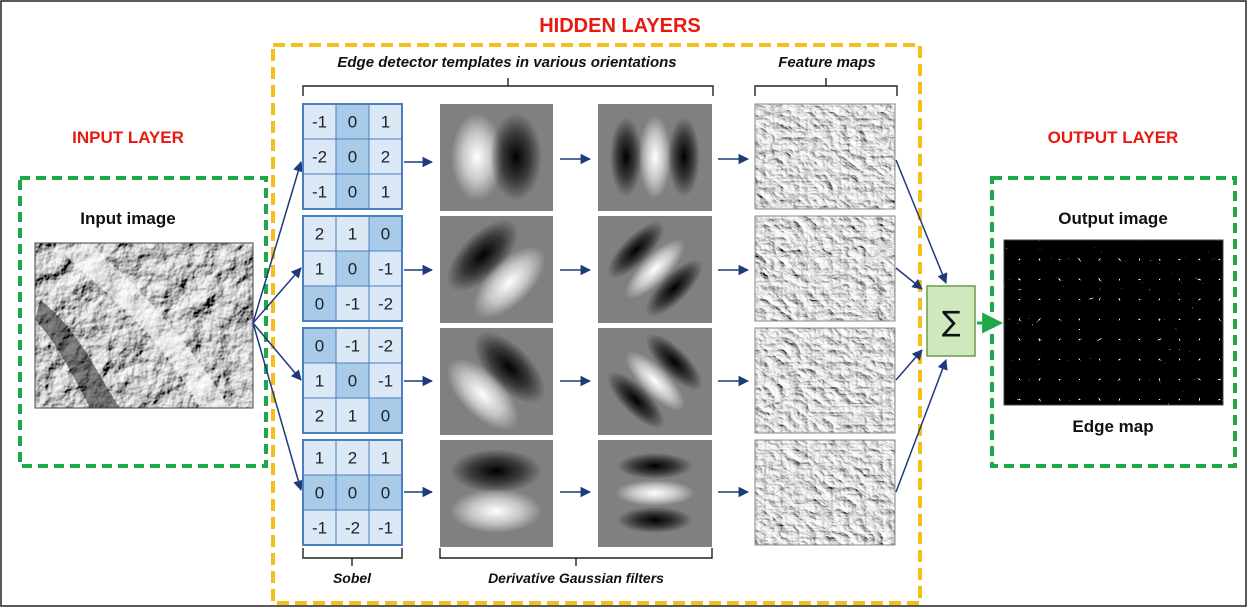 The height and width of the screenshot is (607, 1247). Describe the element at coordinates (352, 578) in the screenshot. I see `sobel-label: Sobel` at that location.